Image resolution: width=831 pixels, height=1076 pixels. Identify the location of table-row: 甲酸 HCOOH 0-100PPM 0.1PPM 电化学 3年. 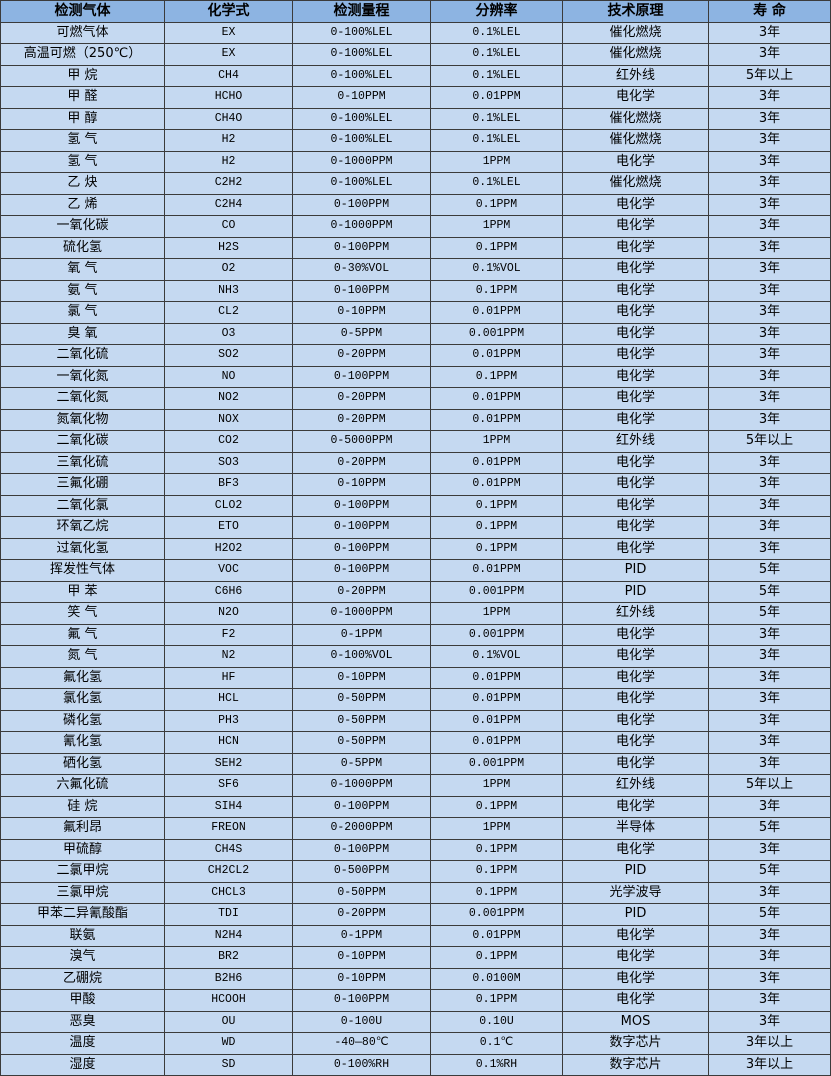
(415, 1000).